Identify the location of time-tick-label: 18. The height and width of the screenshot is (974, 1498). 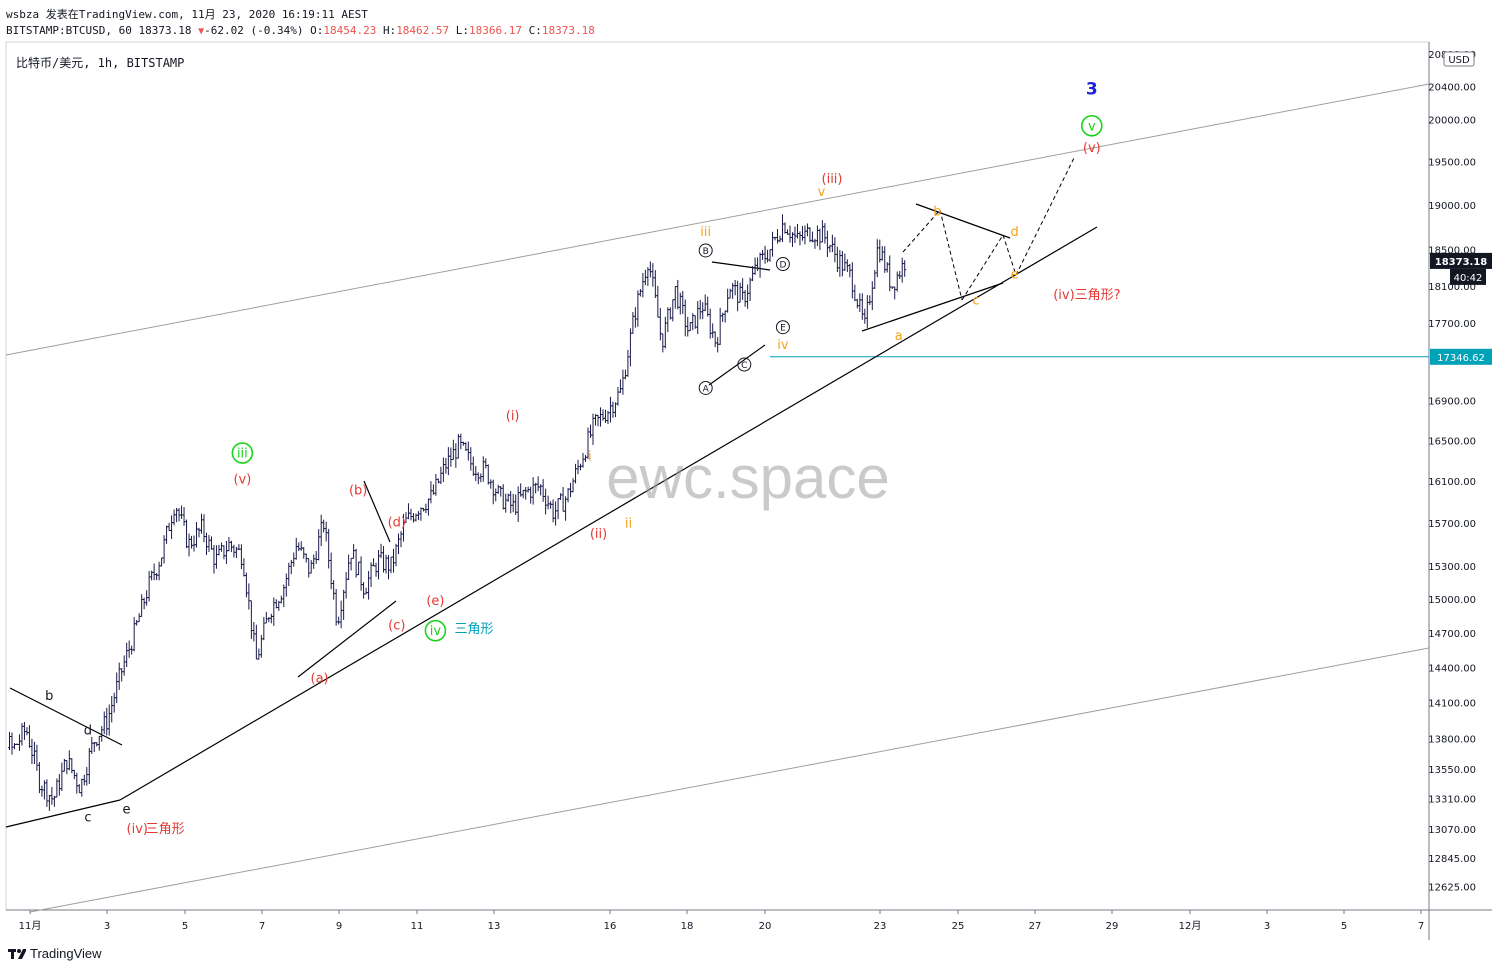
(687, 926).